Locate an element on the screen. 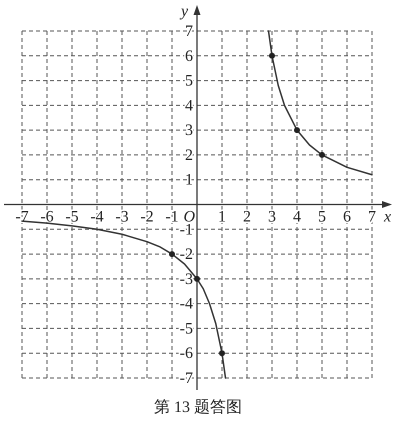 The width and height of the screenshot is (396, 425). x-tick-label: -7 is located at coordinates (22, 217).